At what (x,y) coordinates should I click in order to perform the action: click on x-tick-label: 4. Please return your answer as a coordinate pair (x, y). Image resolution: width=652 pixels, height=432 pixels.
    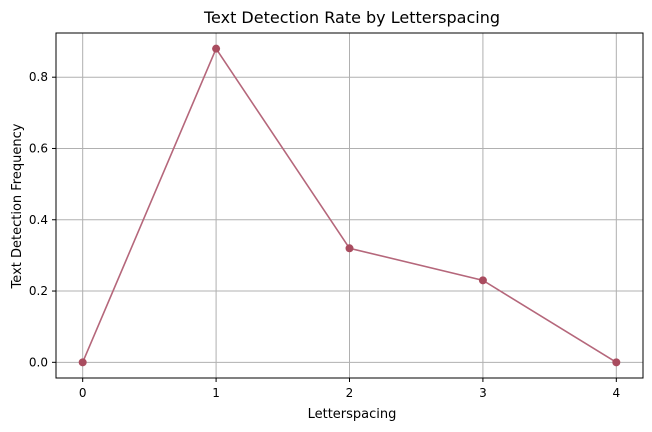
    Looking at the image, I should click on (616, 393).